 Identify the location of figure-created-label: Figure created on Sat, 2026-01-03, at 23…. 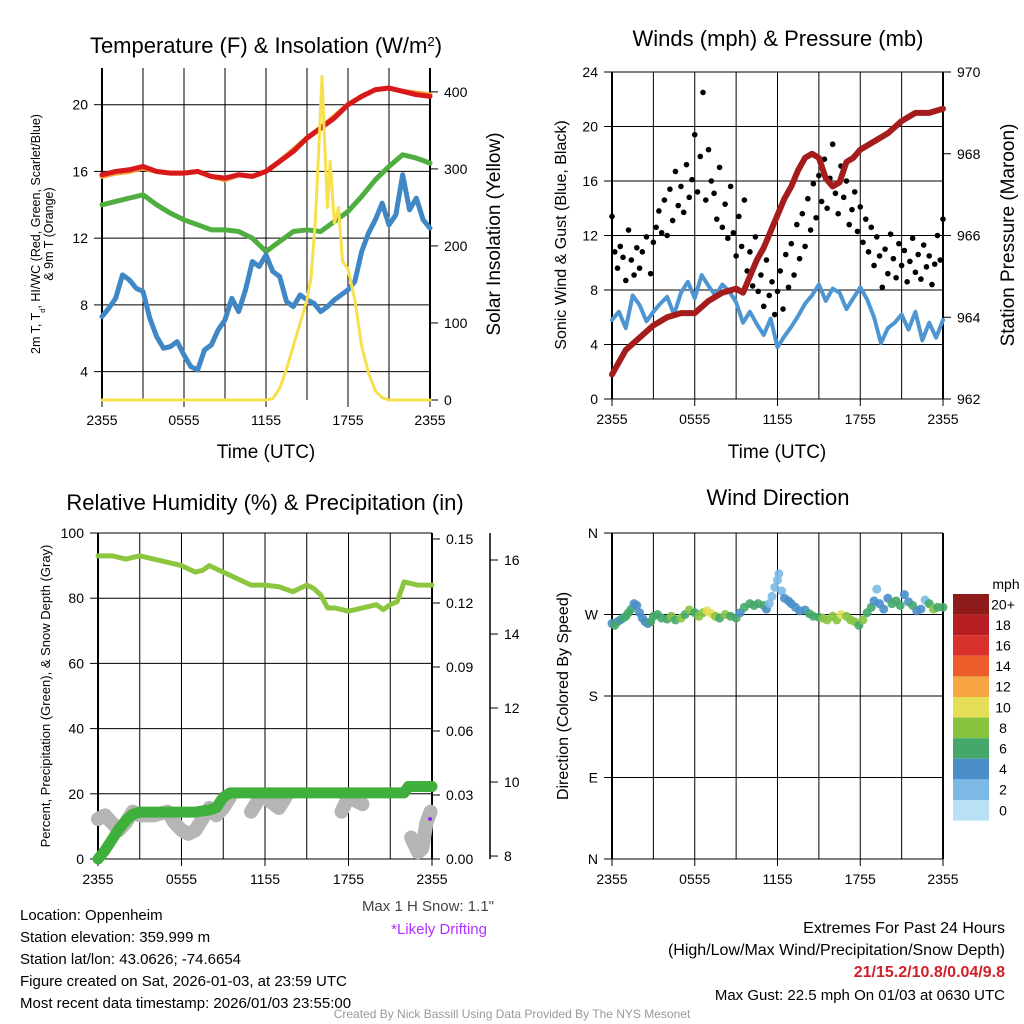
(183, 981).